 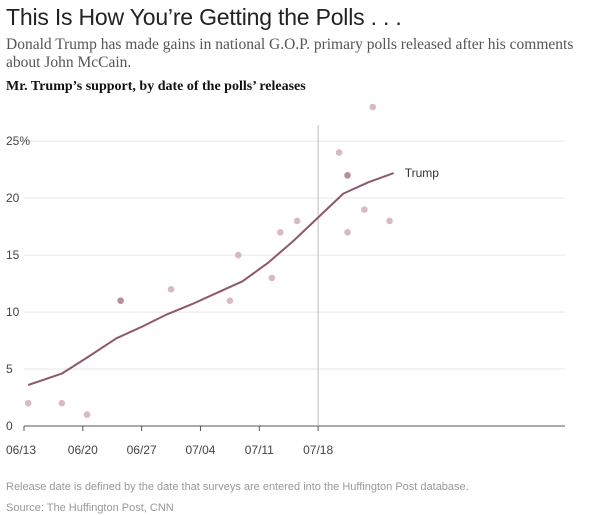 What do you see at coordinates (318, 450) in the screenshot?
I see `x-tick-label: 07/18` at bounding box center [318, 450].